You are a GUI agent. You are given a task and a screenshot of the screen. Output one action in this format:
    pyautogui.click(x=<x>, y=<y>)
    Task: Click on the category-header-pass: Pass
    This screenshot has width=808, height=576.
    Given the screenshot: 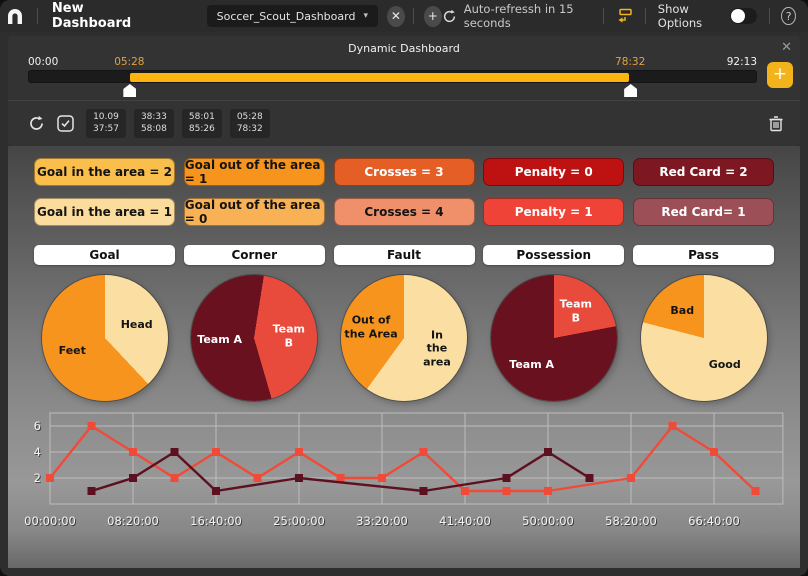 What is the action you would take?
    pyautogui.click(x=703, y=255)
    